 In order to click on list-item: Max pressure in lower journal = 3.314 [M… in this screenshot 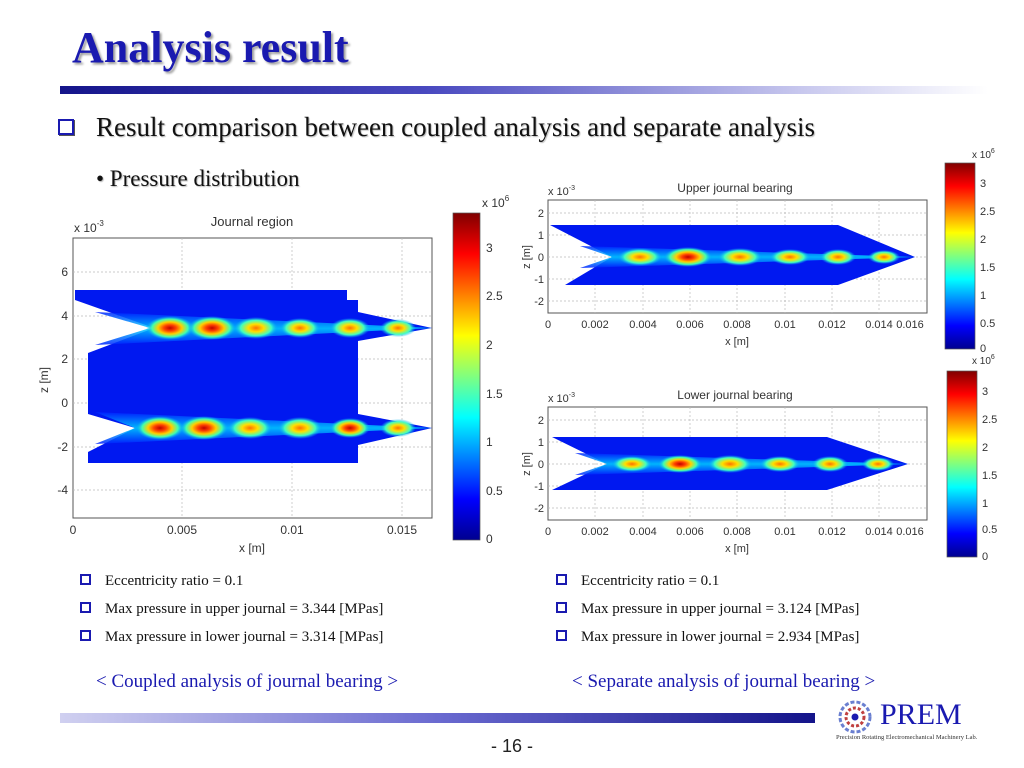, I will do `click(231, 640)`.